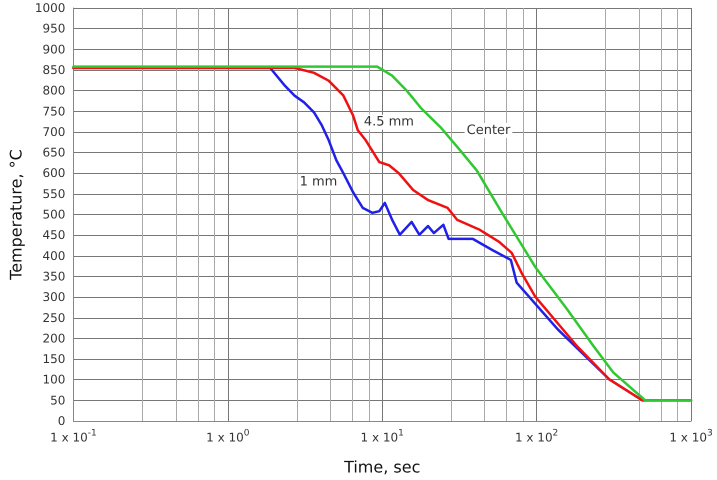  What do you see at coordinates (381, 467) in the screenshot?
I see `x-axis-title: Time, sec` at bounding box center [381, 467].